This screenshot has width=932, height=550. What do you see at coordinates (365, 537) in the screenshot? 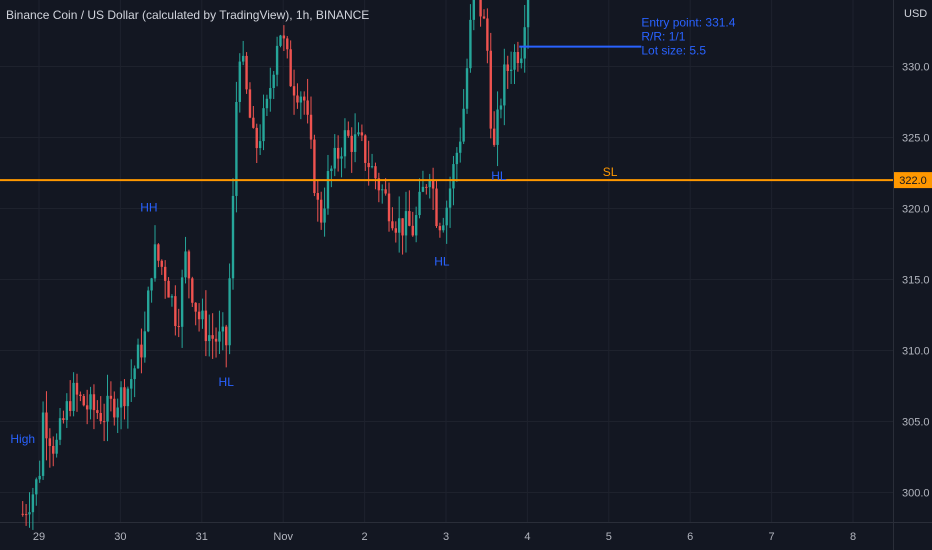
I see `time-tick-label: 2` at bounding box center [365, 537].